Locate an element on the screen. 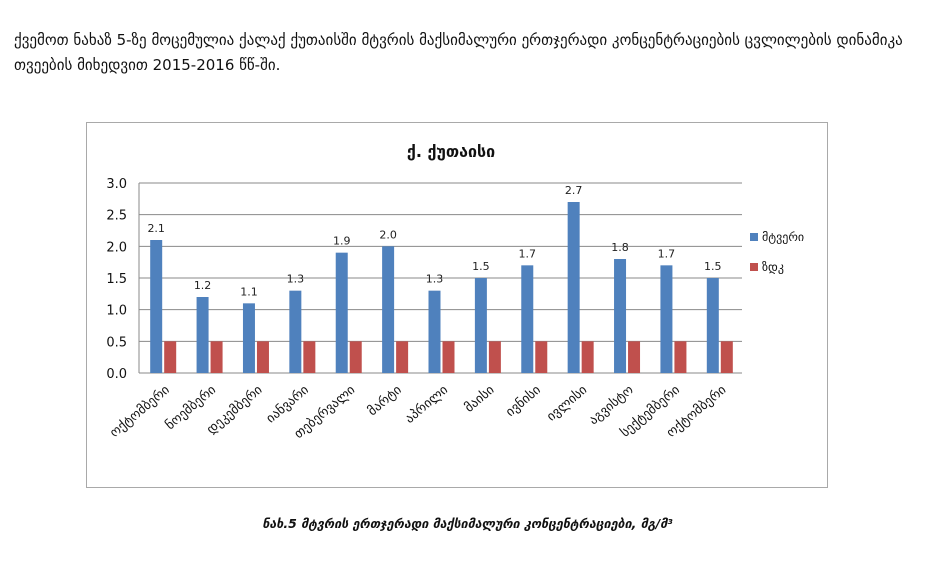 The height and width of the screenshot is (569, 935). y-tick-label: 2.0 is located at coordinates (116, 247).